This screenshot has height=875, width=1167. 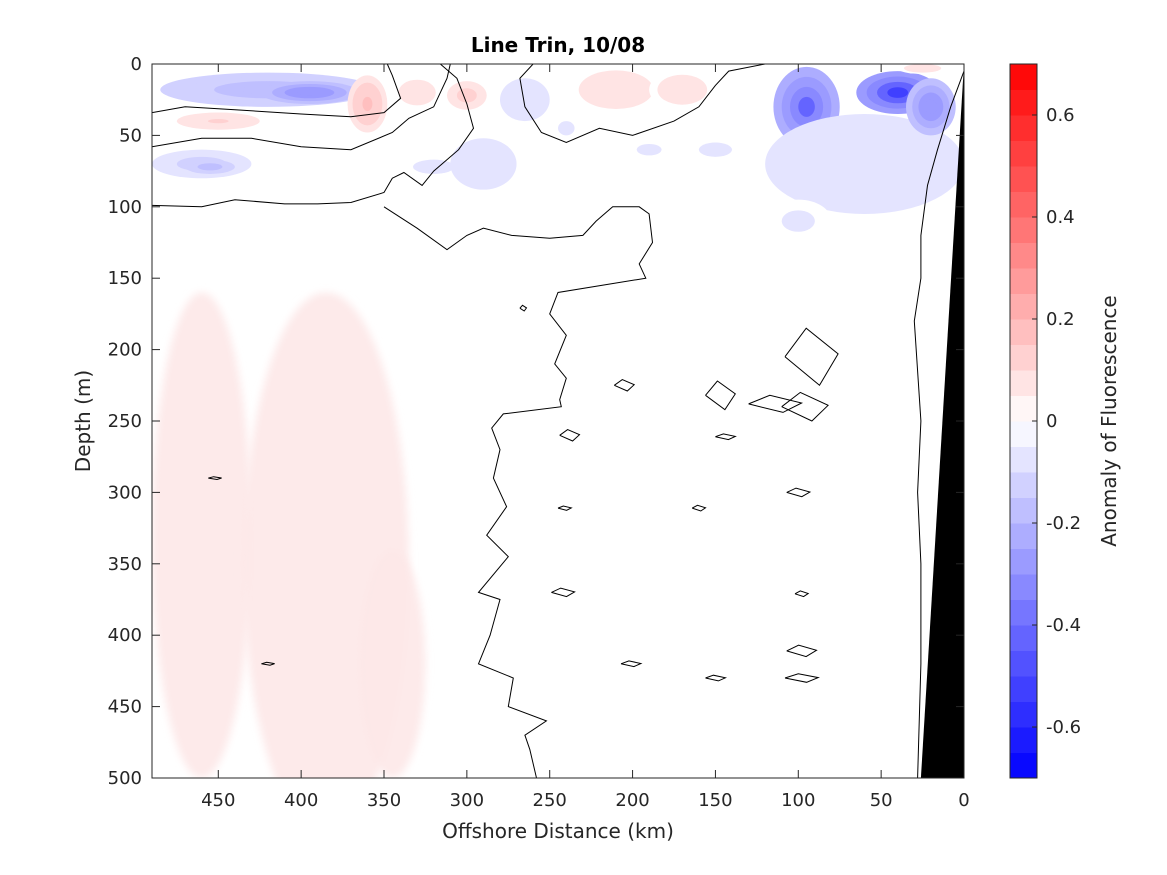 I want to click on bathymetry-mask, so click(x=942, y=421).